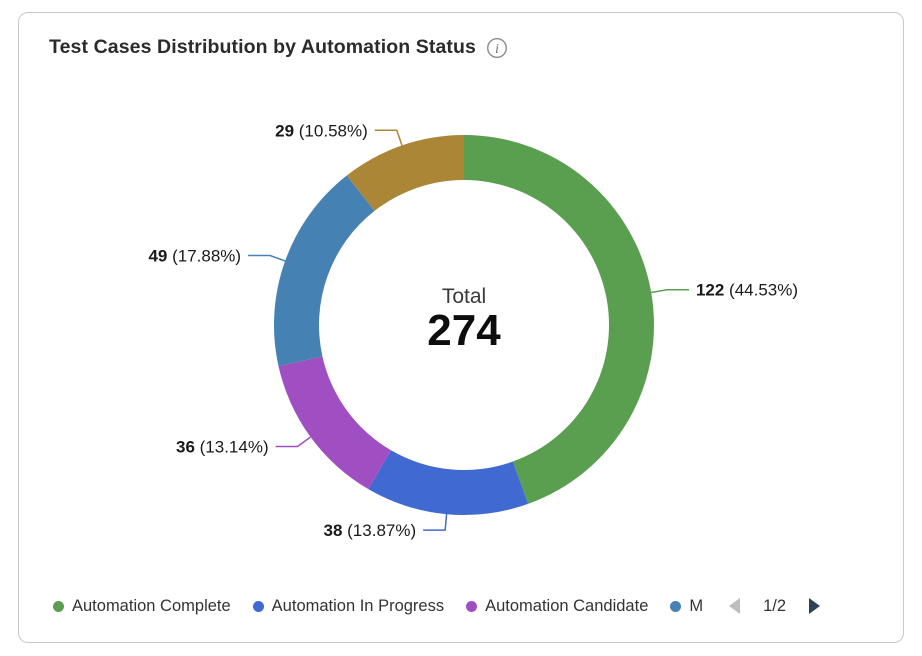 The image size is (922, 656). I want to click on legend-pager: 1/2, so click(774, 606).